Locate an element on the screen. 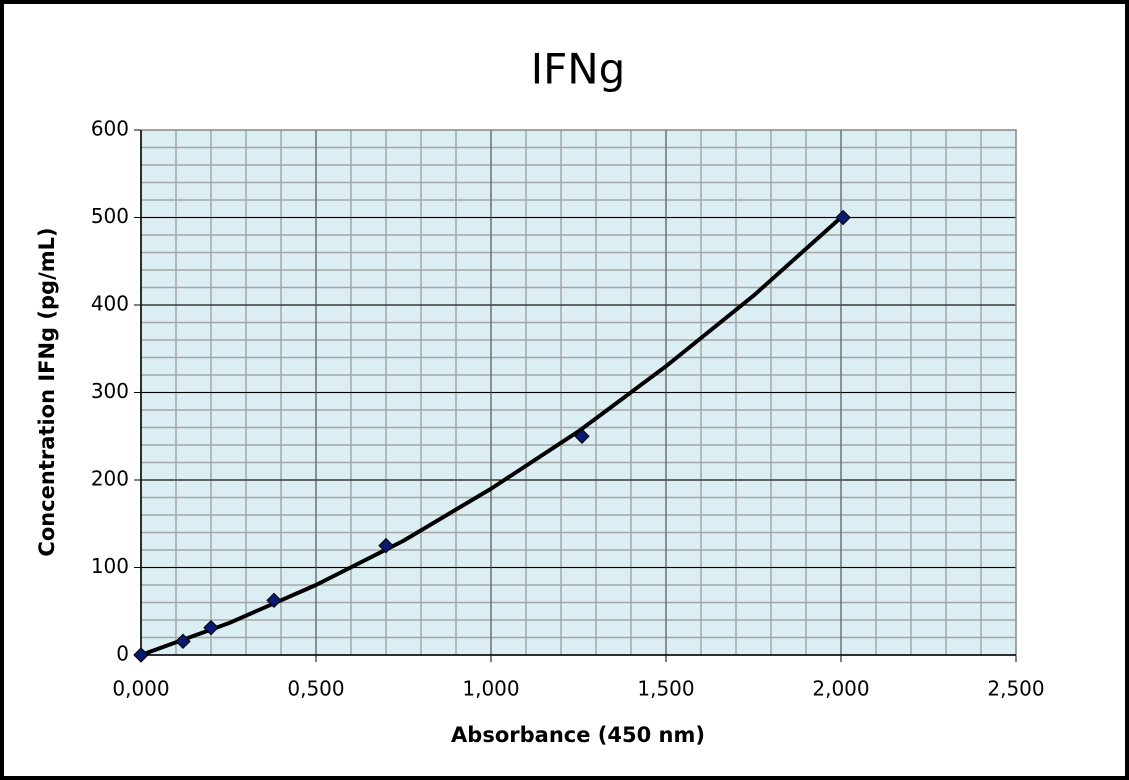 Image resolution: width=1129 pixels, height=780 pixels. y-axis-title: Concentration IFNg (pg/mL) is located at coordinates (47, 391).